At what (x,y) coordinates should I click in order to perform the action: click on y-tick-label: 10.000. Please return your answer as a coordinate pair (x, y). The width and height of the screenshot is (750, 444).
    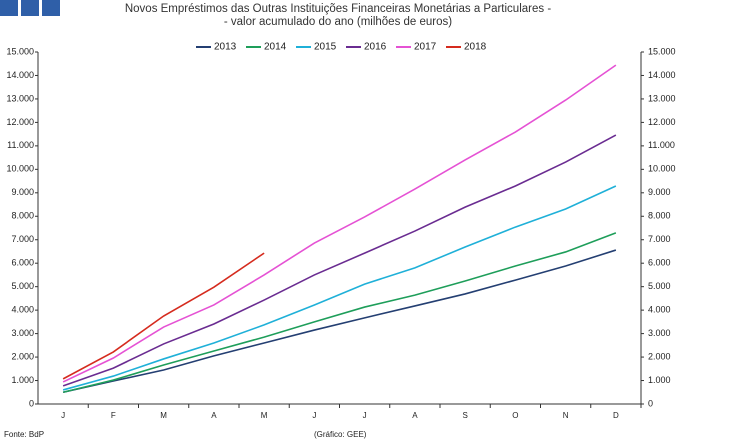
    Looking at the image, I should click on (20, 169).